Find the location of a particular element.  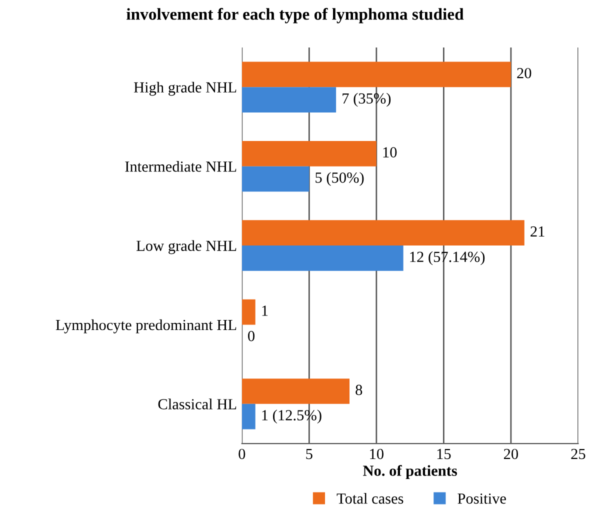

data-label: 10 is located at coordinates (390, 152).